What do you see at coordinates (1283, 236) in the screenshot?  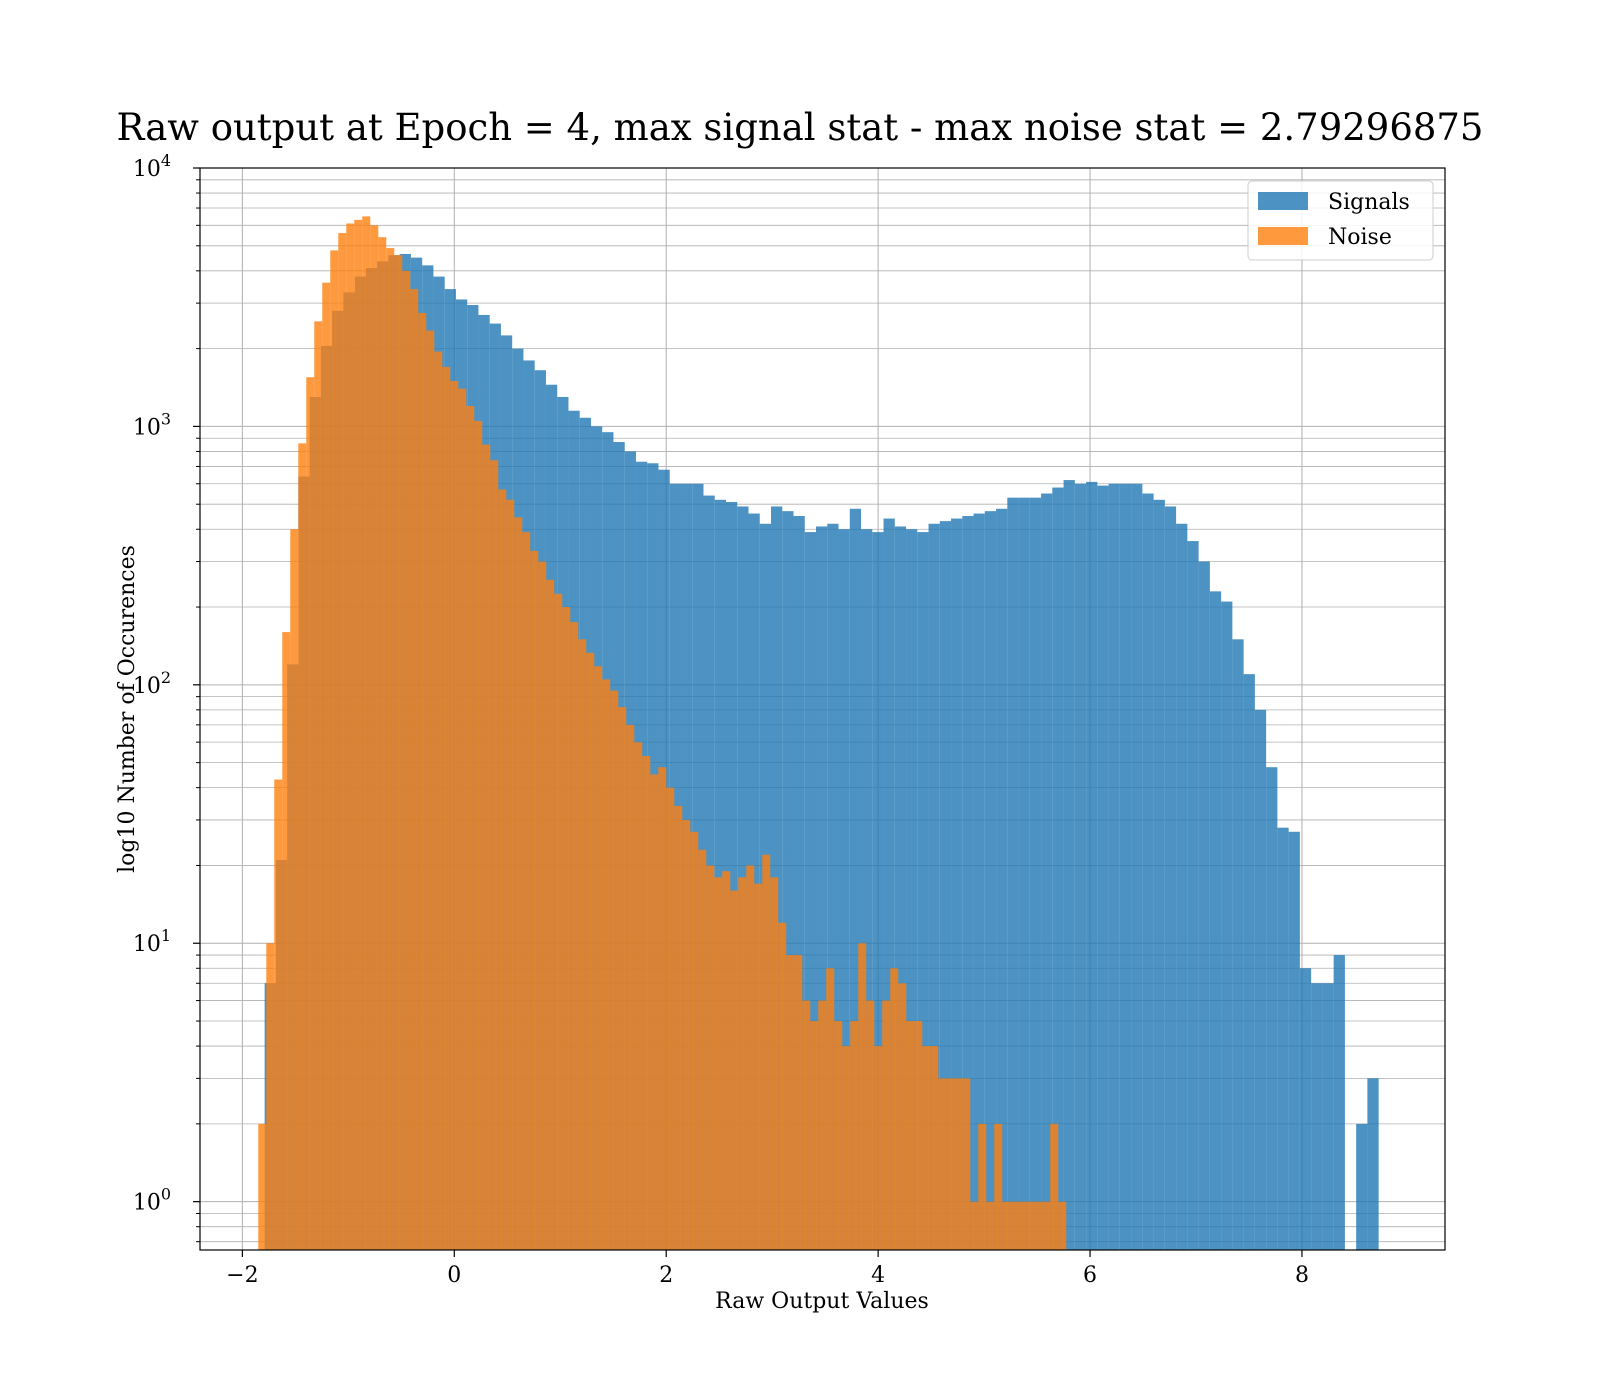 I see `legend-swatch-noise` at bounding box center [1283, 236].